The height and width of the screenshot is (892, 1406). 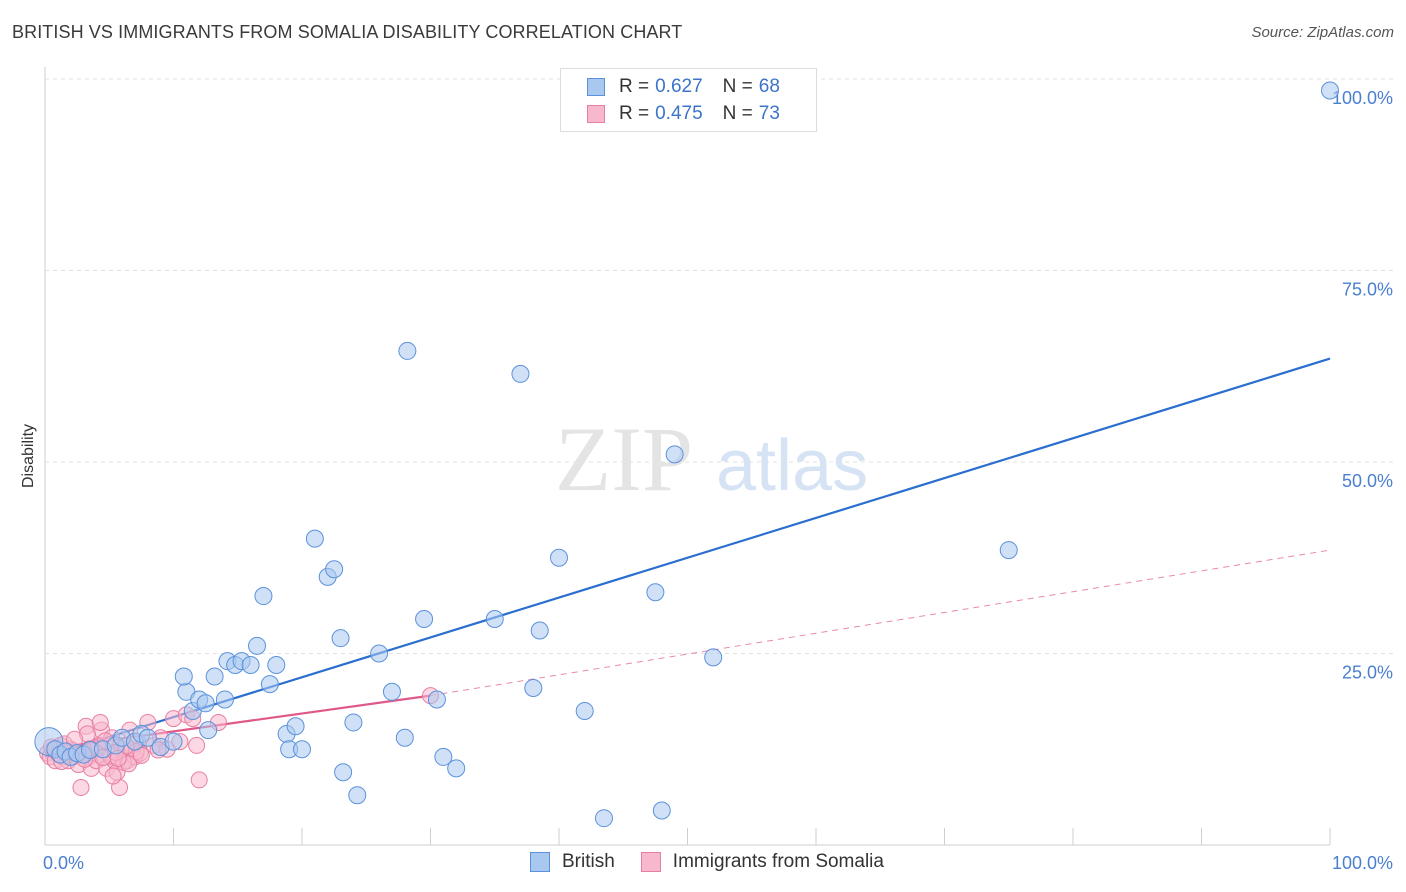 I want to click on r-value: 0.475, so click(x=679, y=113).